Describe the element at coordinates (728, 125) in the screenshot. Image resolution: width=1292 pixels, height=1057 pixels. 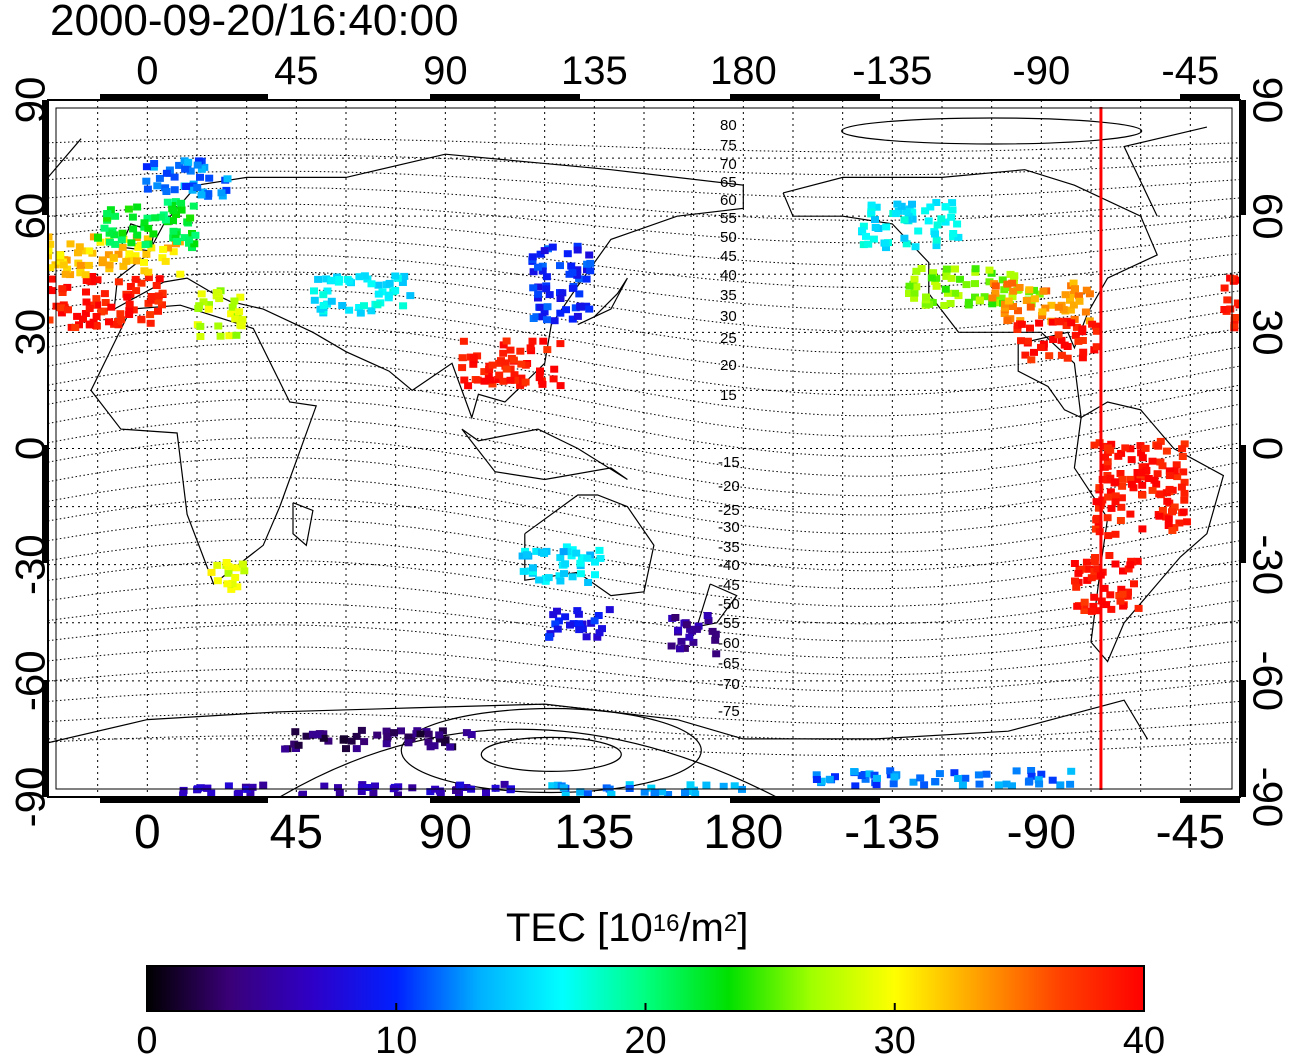
I see `contour-label: 80` at that location.